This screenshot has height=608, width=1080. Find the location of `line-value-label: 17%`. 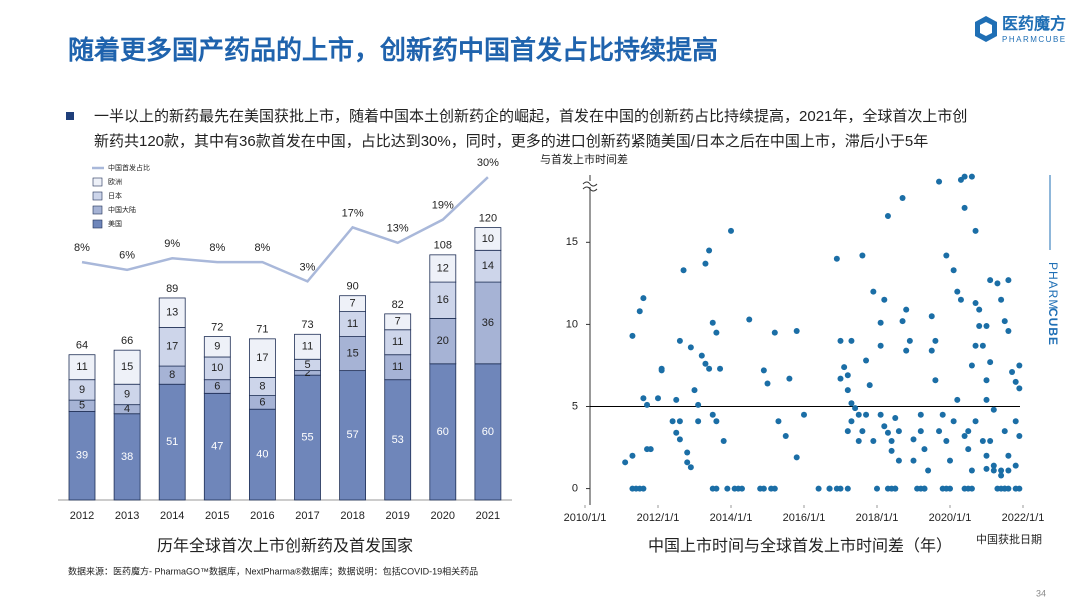

line-value-label: 17% is located at coordinates (353, 213).